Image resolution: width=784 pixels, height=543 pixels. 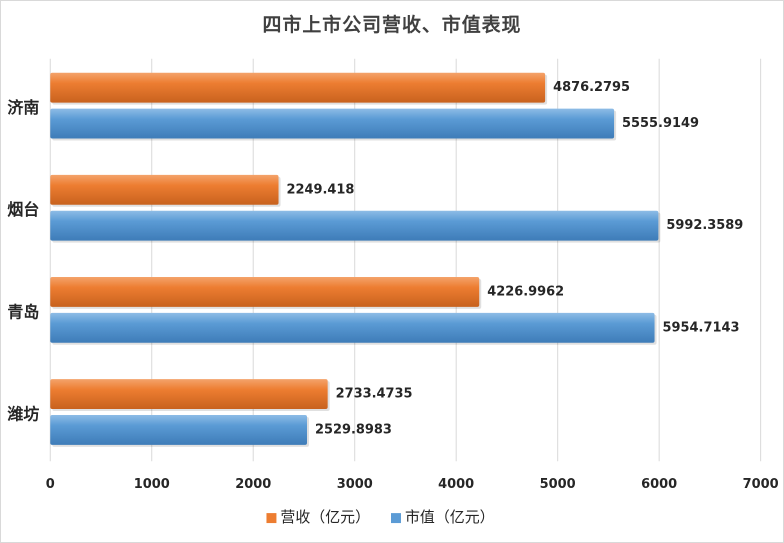 I want to click on data-label: 5992.3589, so click(x=704, y=225).